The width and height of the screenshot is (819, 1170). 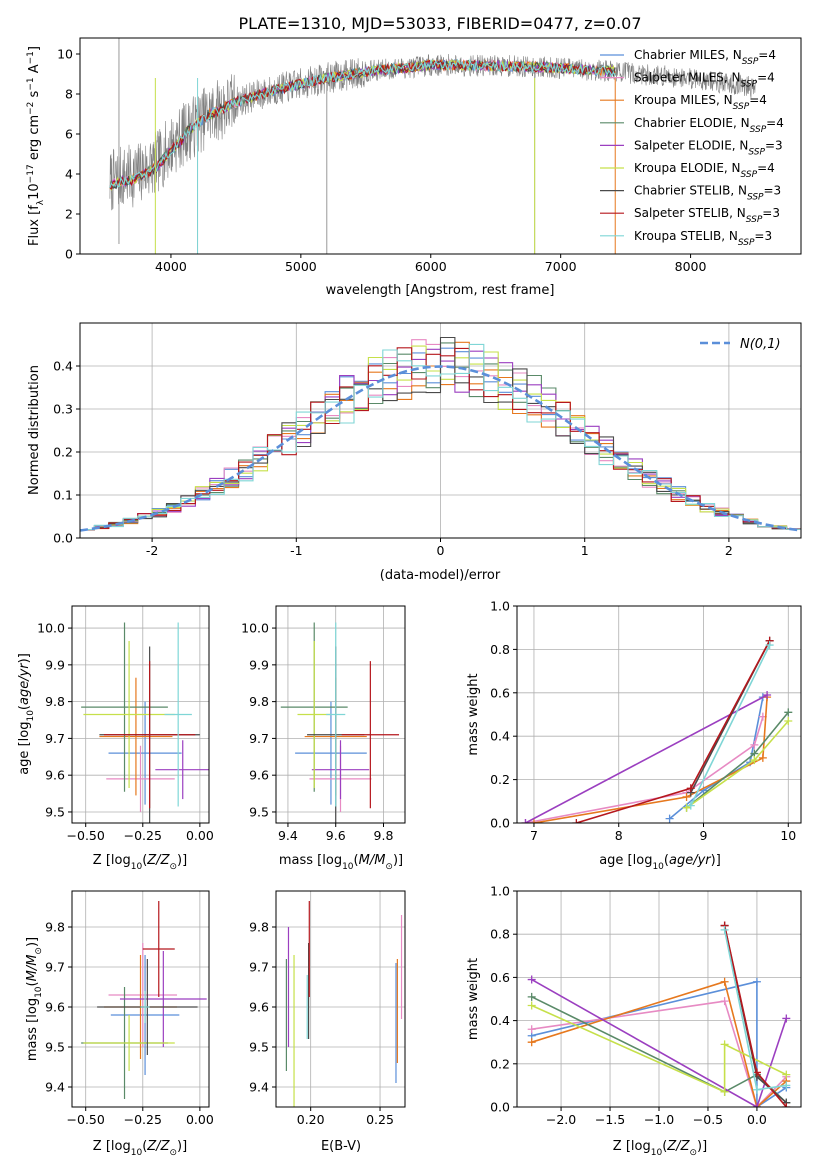 I want to click on y-axis-label: mass [log10(M/M⊙)], so click(x=34, y=999).